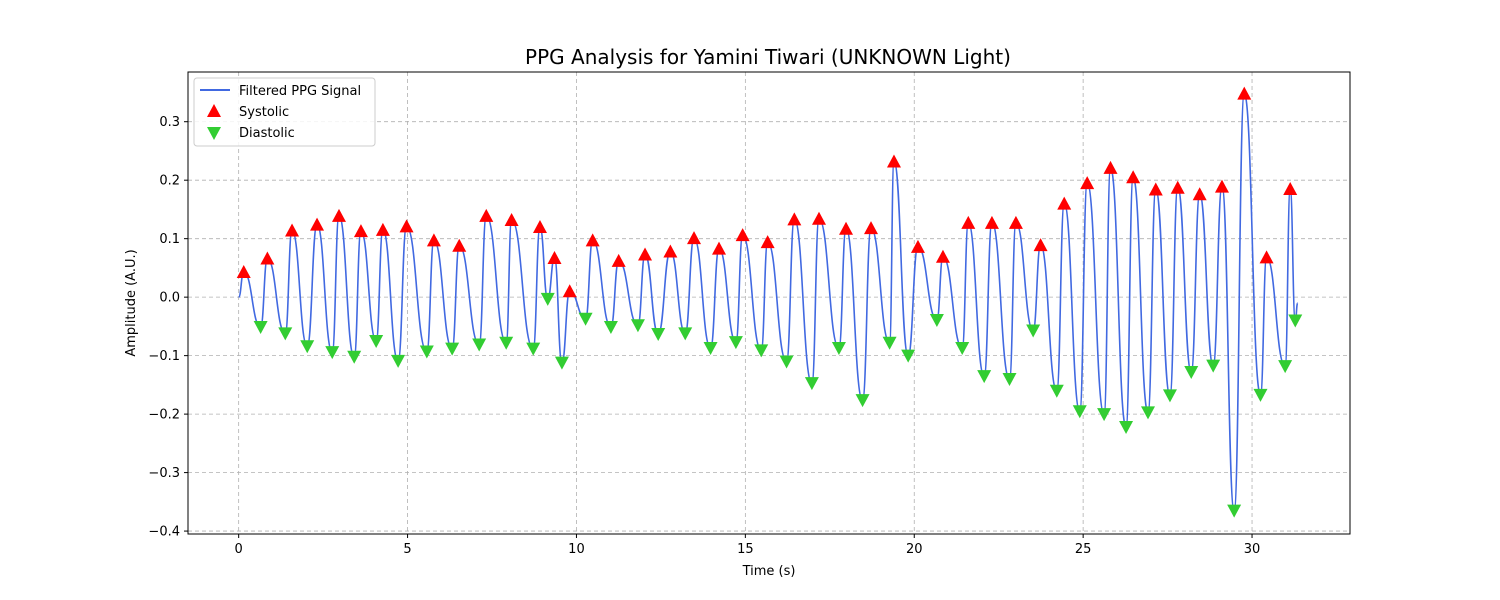 Image resolution: width=1500 pixels, height=600 pixels. Describe the element at coordinates (264, 112) in the screenshot. I see `legend-label-systolic: Systolic` at that location.